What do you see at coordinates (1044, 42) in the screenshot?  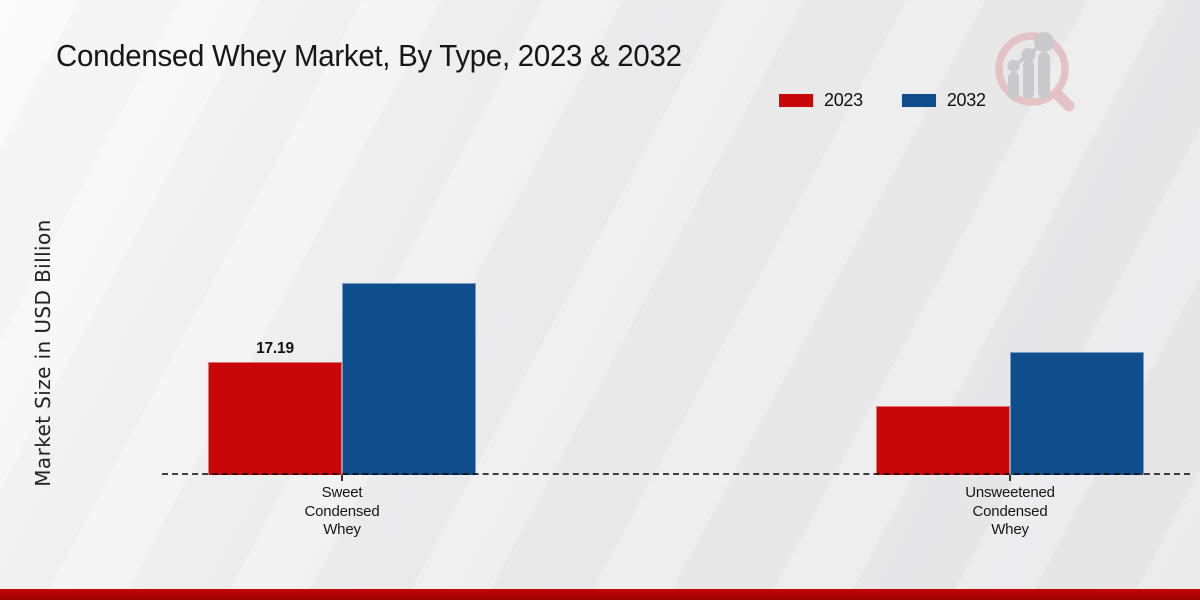 I see `logo-dot-large` at bounding box center [1044, 42].